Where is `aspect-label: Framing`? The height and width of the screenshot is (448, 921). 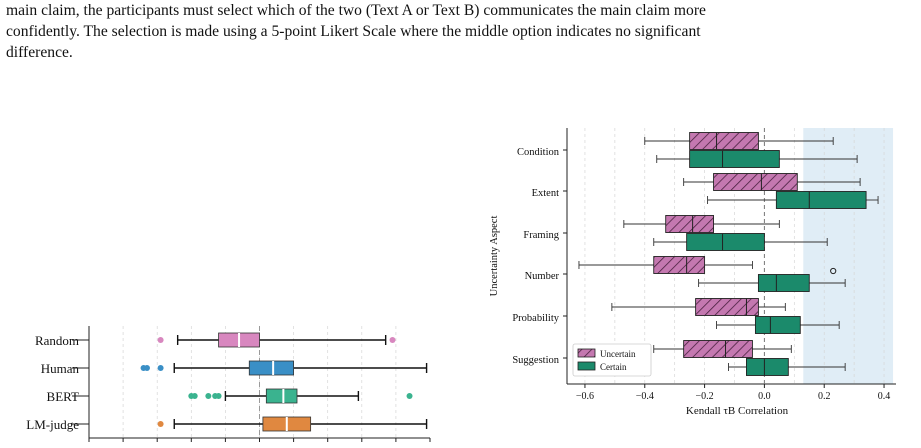
aspect-label: Framing is located at coordinates (541, 235).